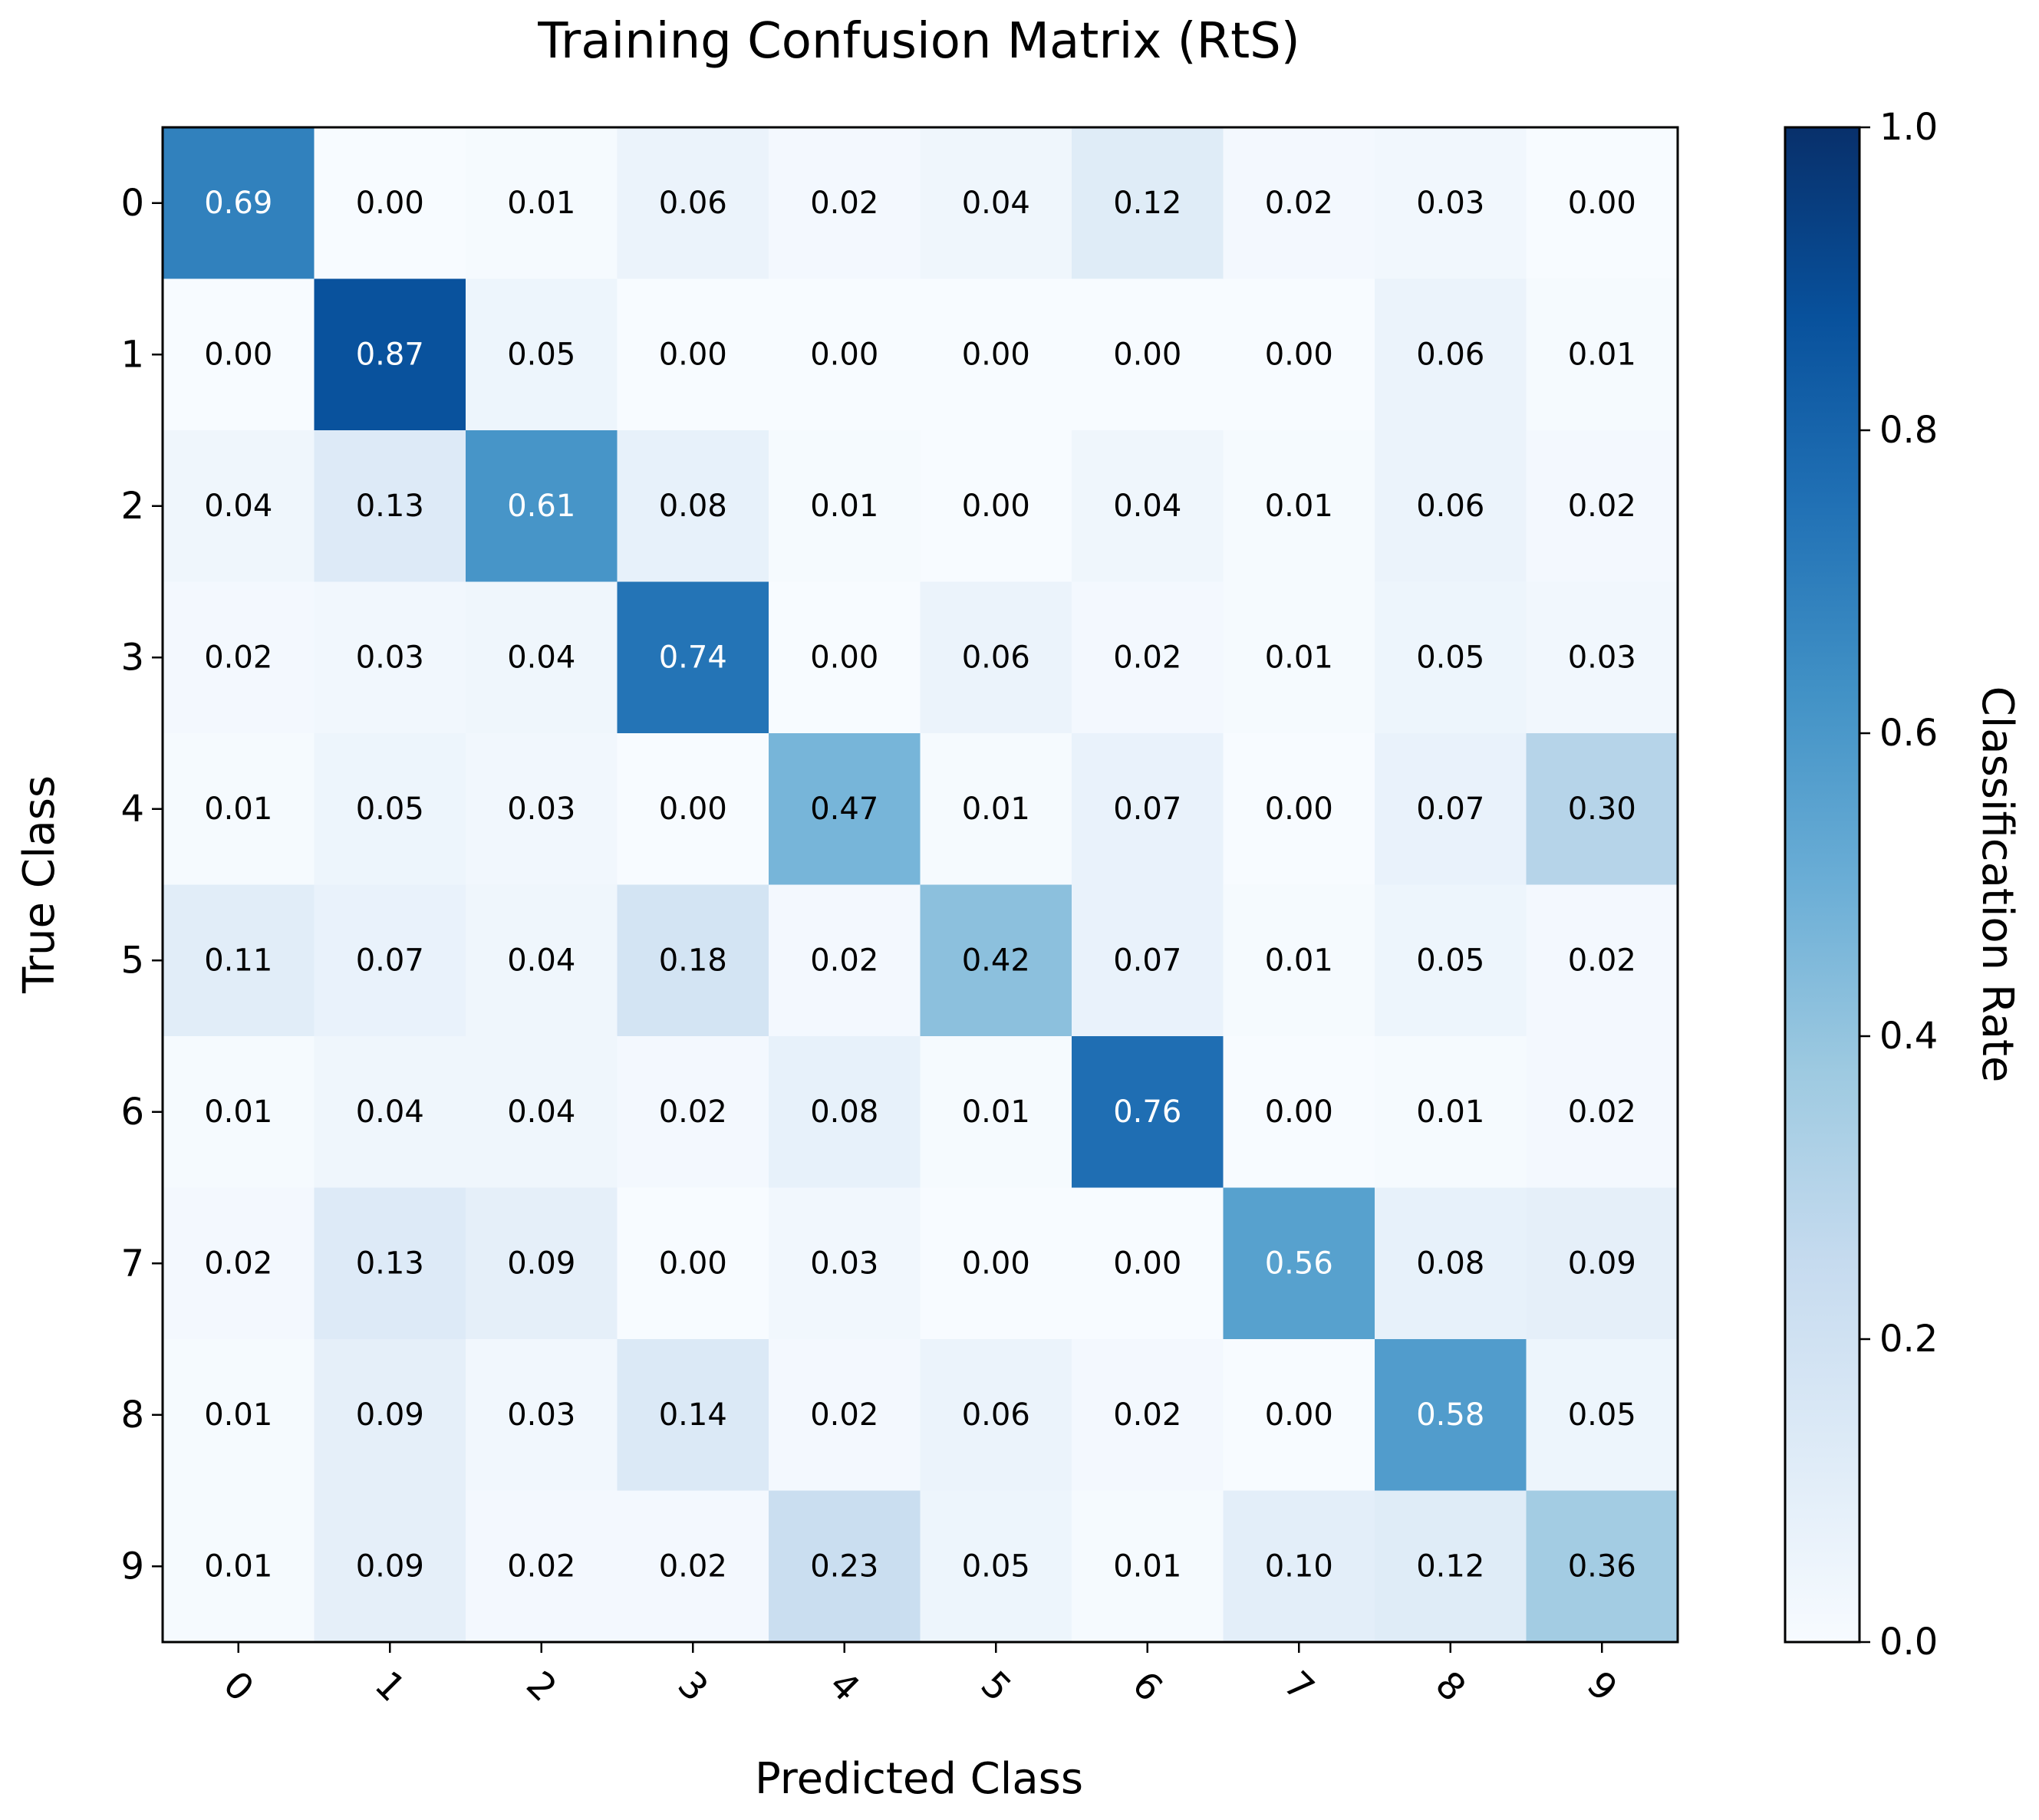 Image resolution: width=2039 pixels, height=1820 pixels. What do you see at coordinates (1450, 810) in the screenshot?
I see `cell-value-label: 0.07` at bounding box center [1450, 810].